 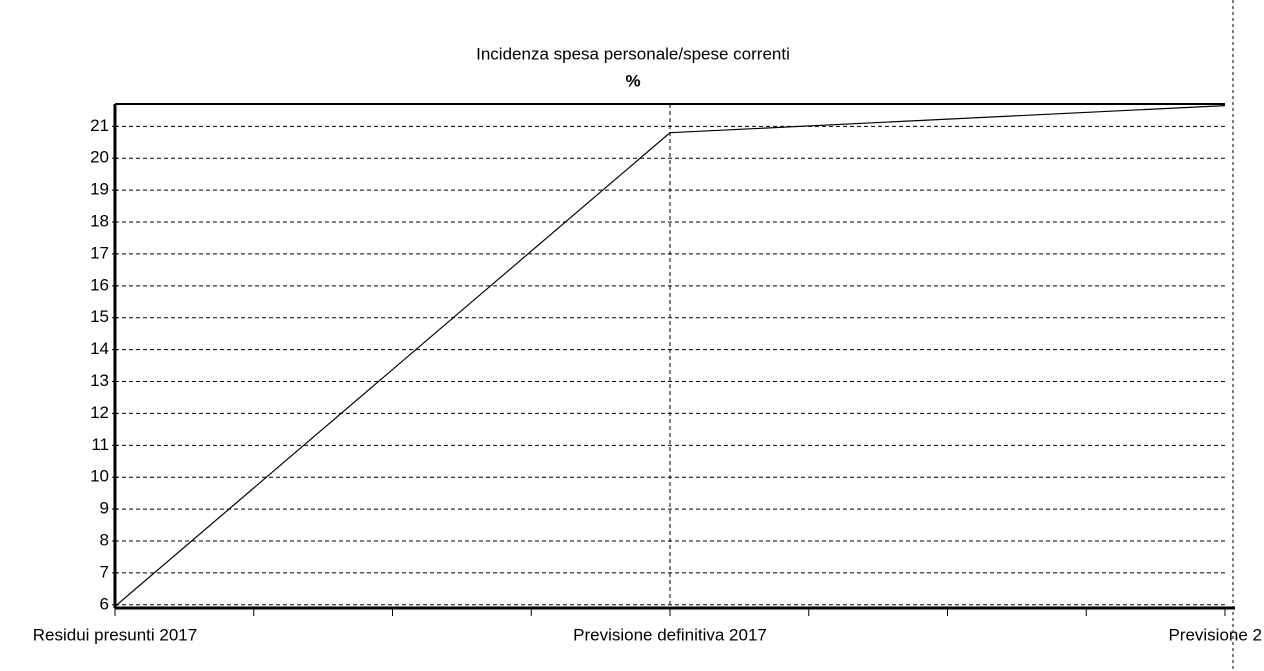 I want to click on x-tick-label: Previsione definitiva 2017, so click(x=670, y=634).